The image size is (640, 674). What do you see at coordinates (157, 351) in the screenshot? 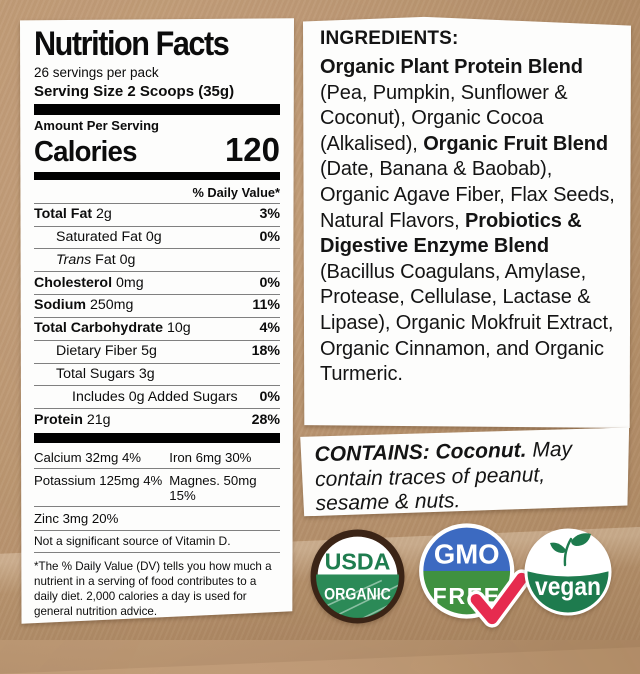
I see `nutrient-row-dietary-fiber: Dietary Fiber 5g 18%` at bounding box center [157, 351].